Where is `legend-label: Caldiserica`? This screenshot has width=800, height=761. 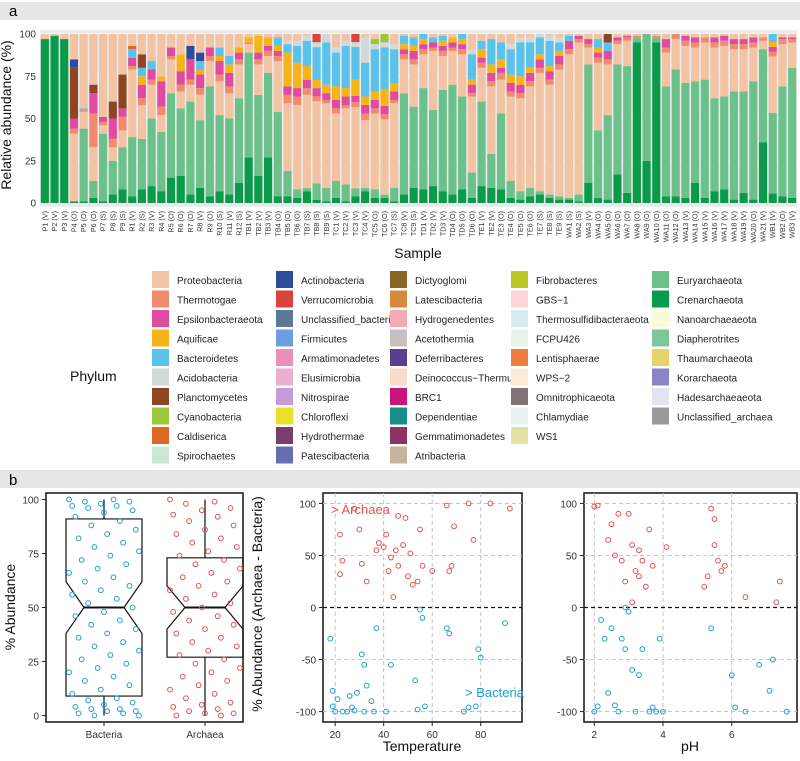 legend-label: Caldiserica is located at coordinates (202, 437).